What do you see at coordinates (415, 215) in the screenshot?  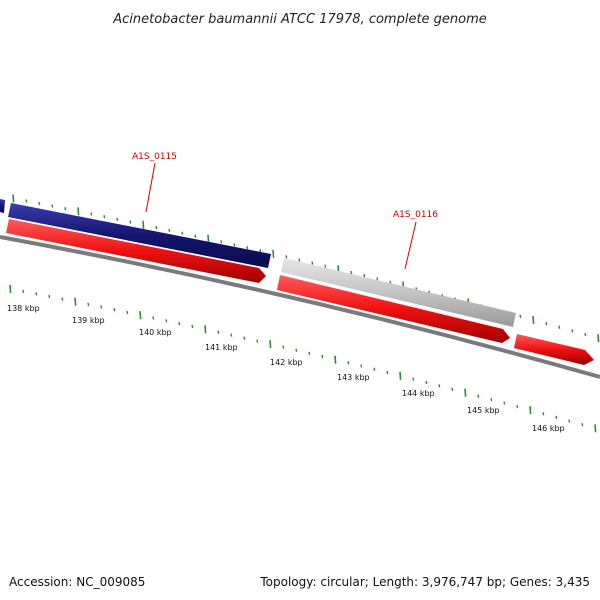 I see `gene-label-a1s-0116: A1S_0116` at bounding box center [415, 215].